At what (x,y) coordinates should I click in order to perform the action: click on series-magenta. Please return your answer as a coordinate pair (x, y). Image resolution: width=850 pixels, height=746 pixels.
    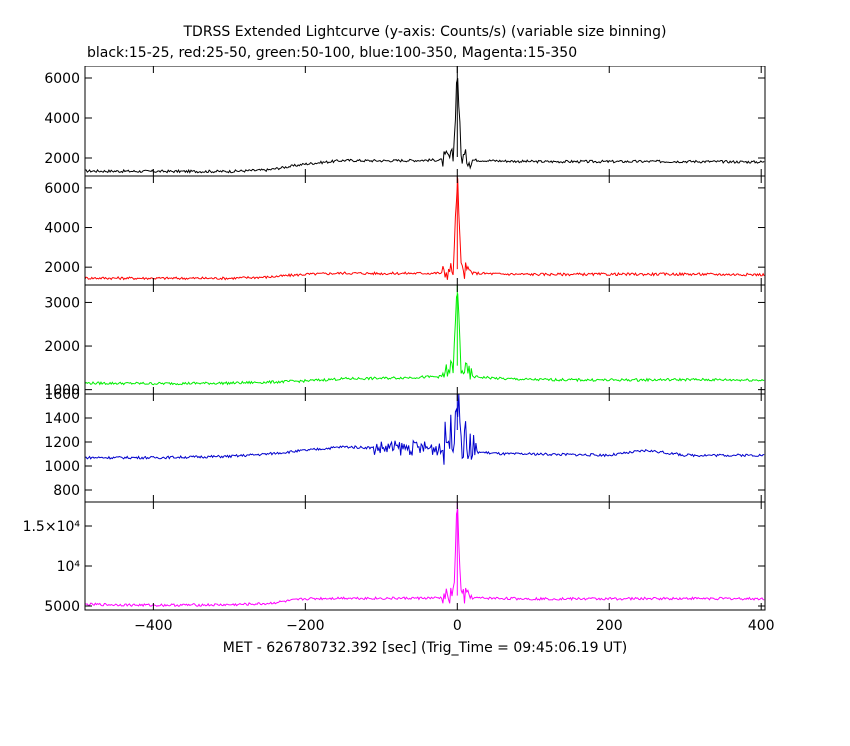
    Looking at the image, I should click on (424, 558).